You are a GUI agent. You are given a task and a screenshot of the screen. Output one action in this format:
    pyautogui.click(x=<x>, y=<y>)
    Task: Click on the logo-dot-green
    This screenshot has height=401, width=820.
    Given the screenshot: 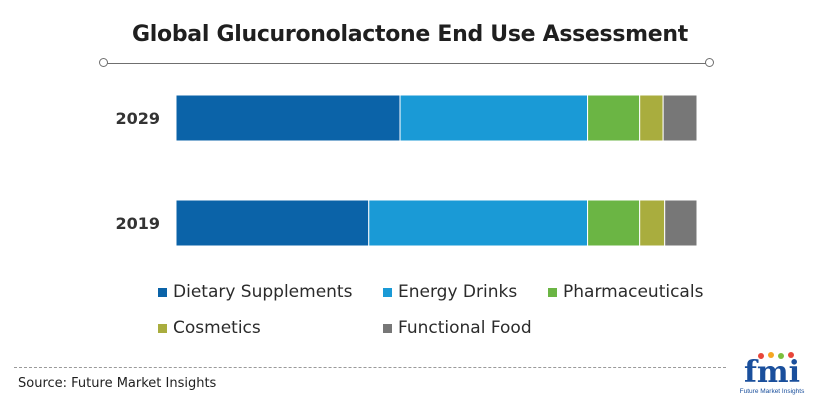 What is the action you would take?
    pyautogui.click(x=781, y=356)
    